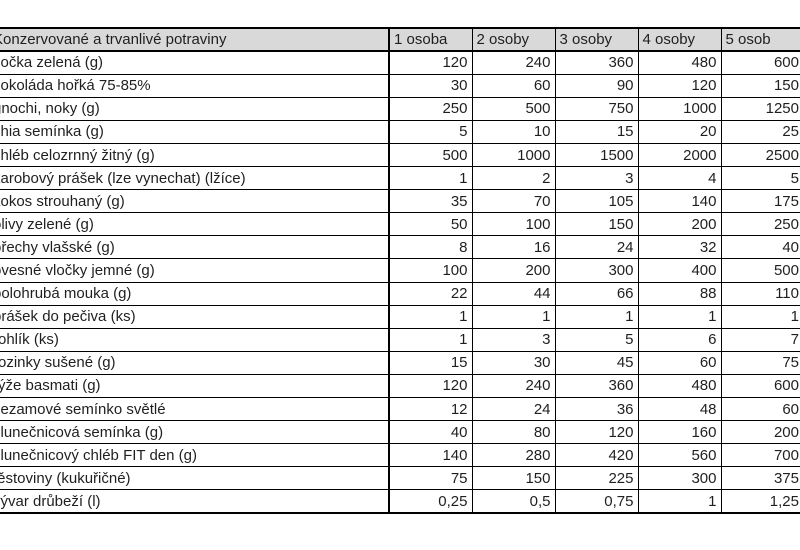  I want to click on quantity-cell: 2000, so click(679, 155).